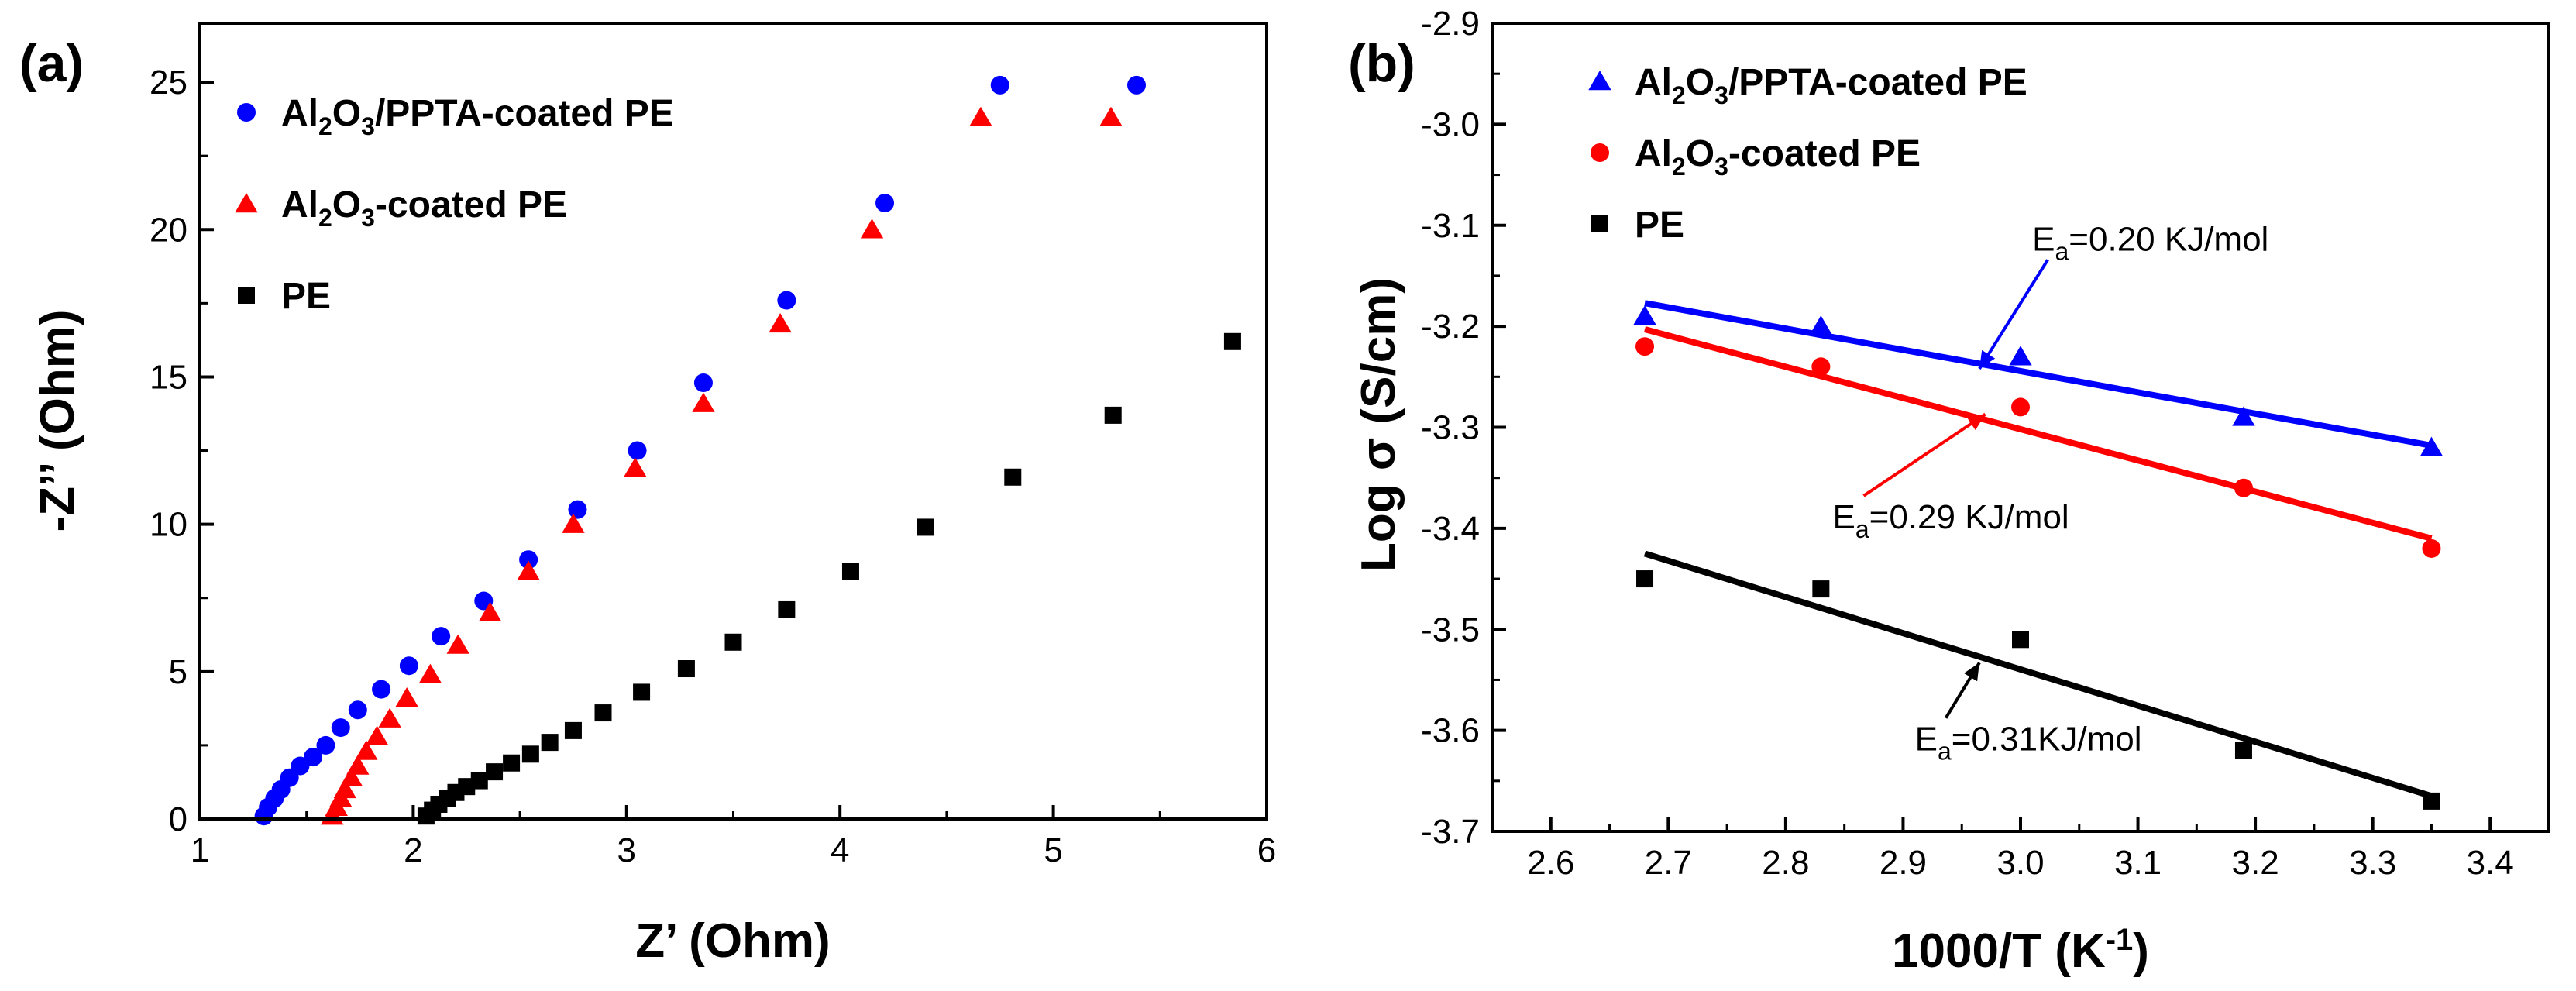 This screenshot has width=2576, height=991. What do you see at coordinates (732, 941) in the screenshot?
I see `panel-a-x-axis-label: Z’ (Ohm)` at bounding box center [732, 941].